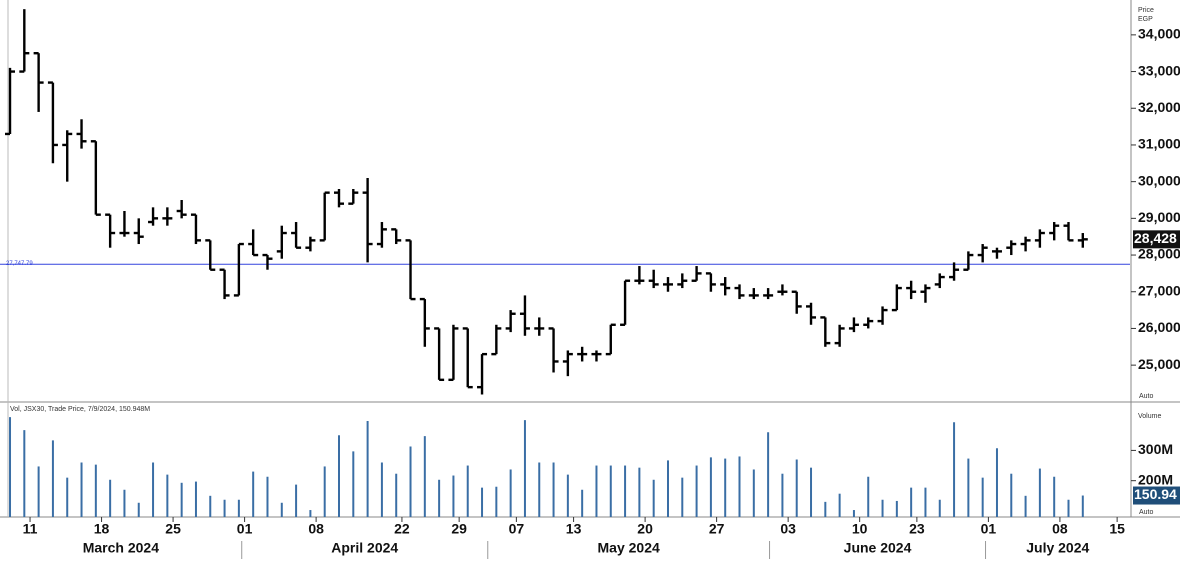 Image resolution: width=1180 pixels, height=561 pixels. I want to click on x-tick-label: 22, so click(402, 529).